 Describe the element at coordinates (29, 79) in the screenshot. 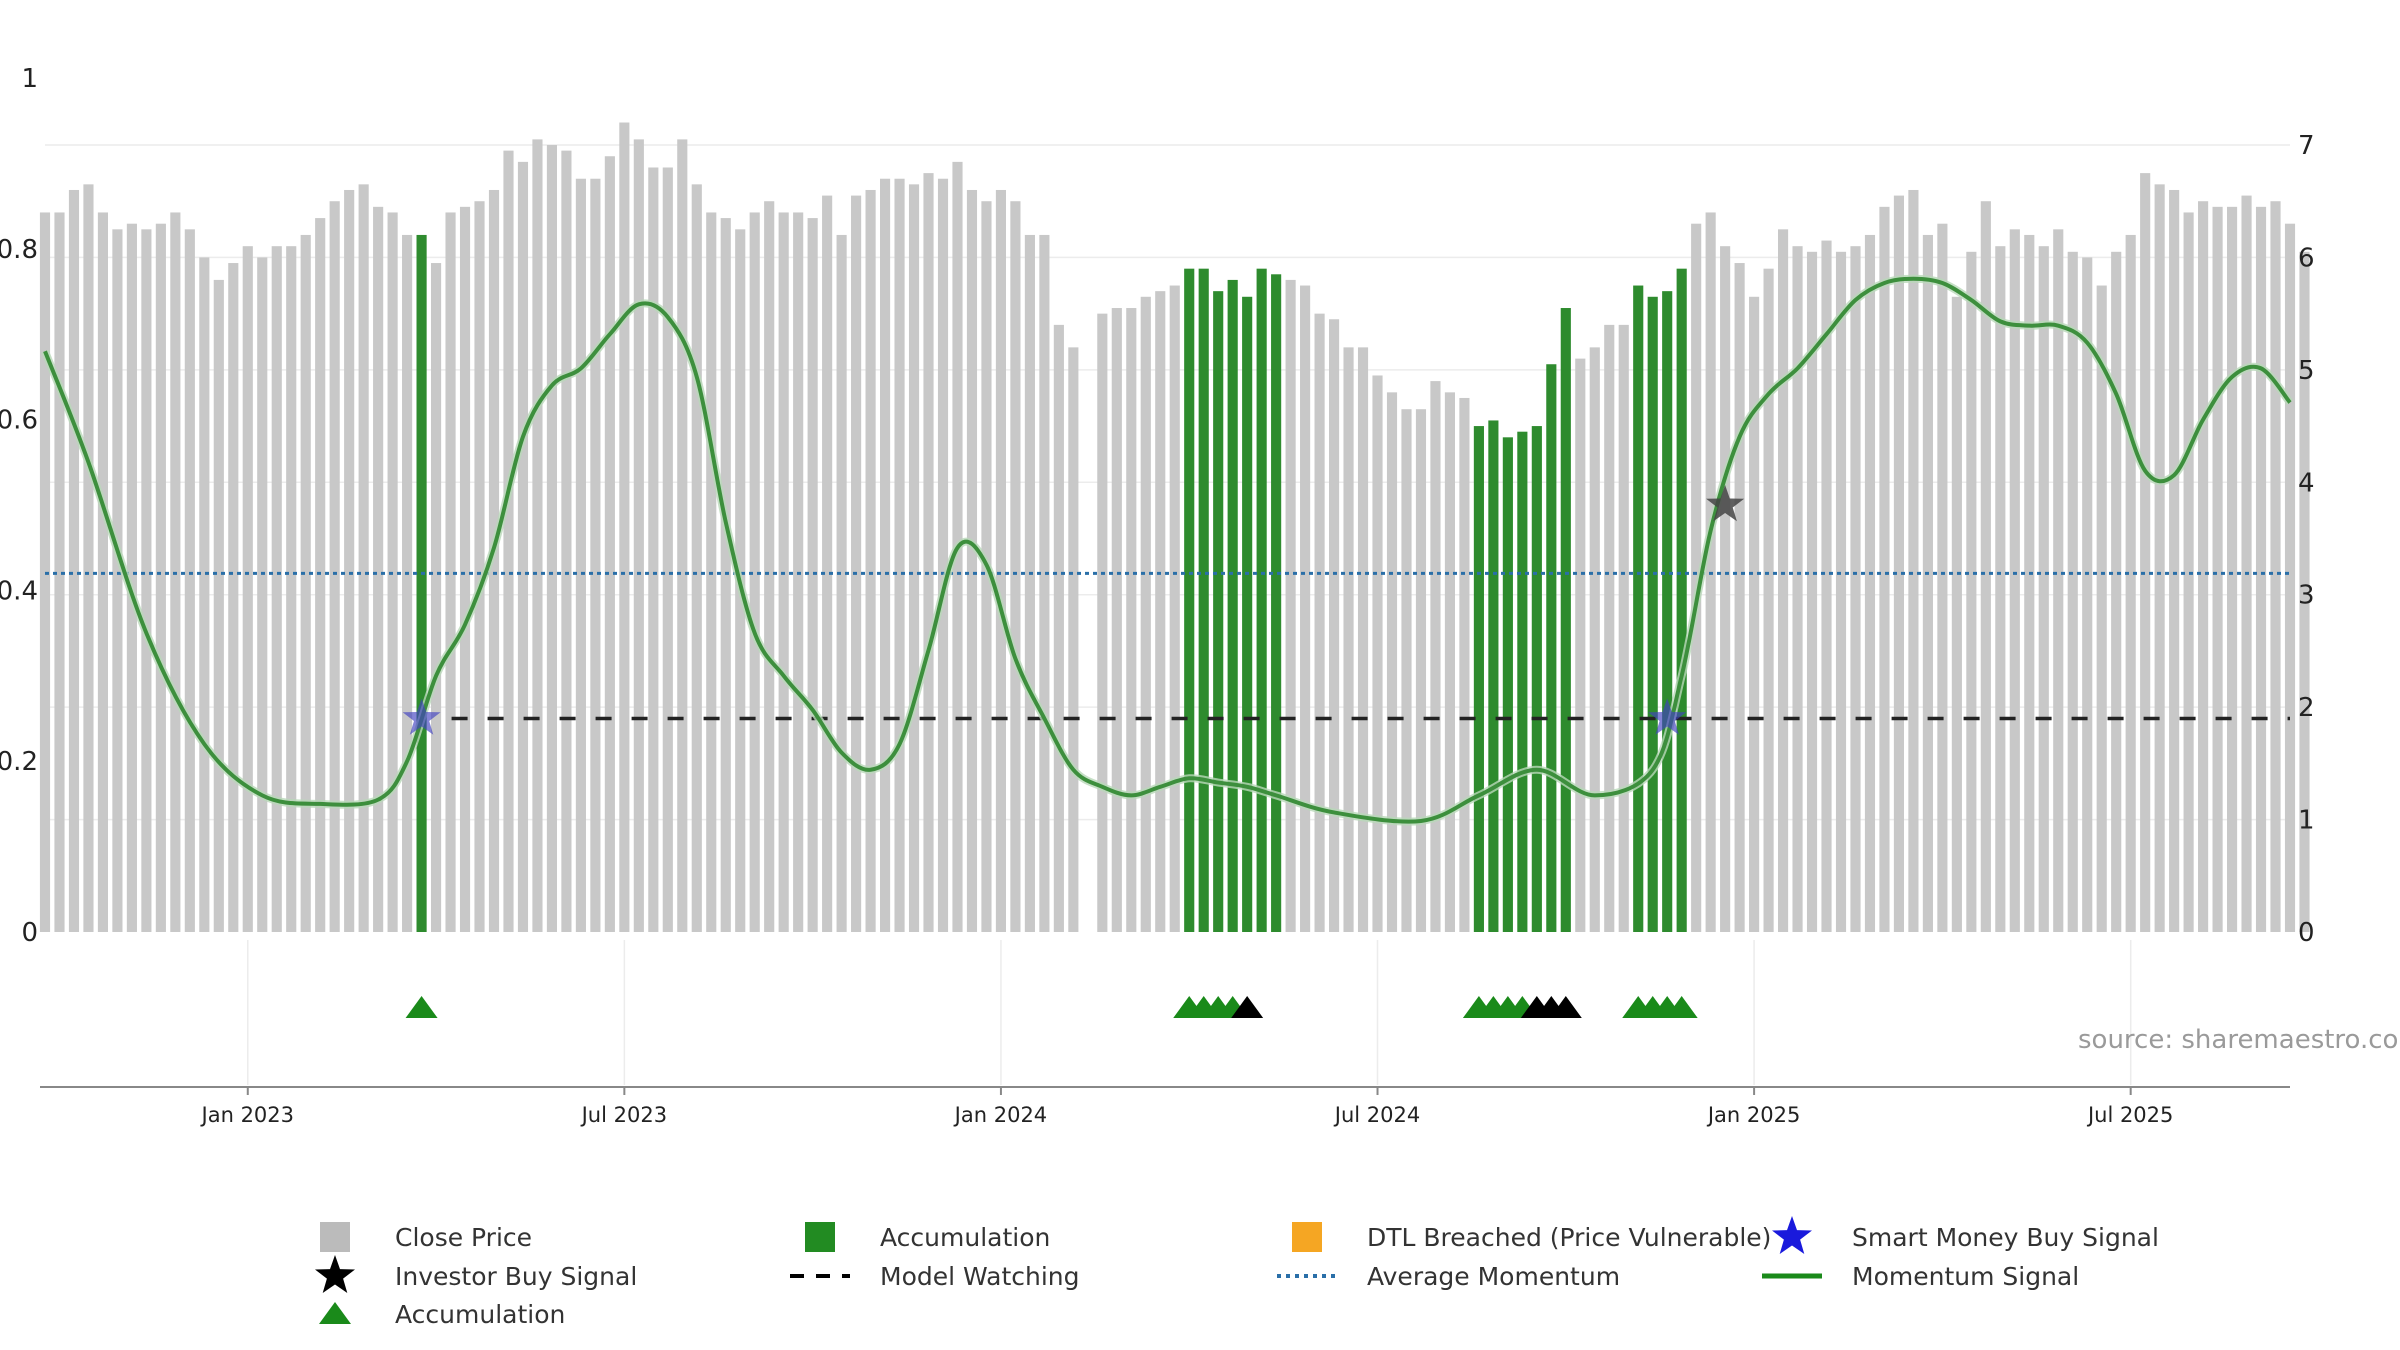

I see `left-tick-label: 1` at that location.